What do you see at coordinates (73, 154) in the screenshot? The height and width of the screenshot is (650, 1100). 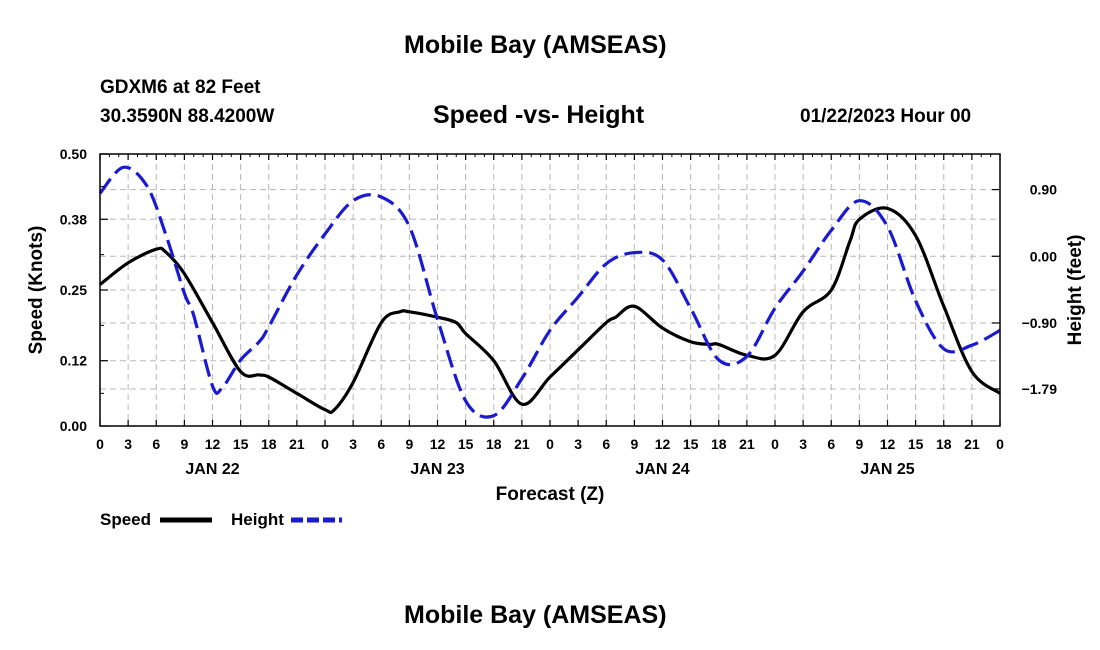 I see `y-tick-label: 0.50` at bounding box center [73, 154].